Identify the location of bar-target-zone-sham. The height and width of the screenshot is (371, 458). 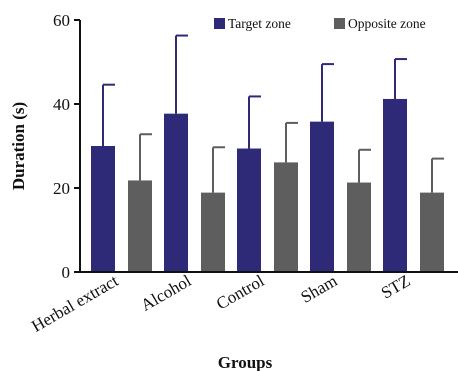
(322, 196).